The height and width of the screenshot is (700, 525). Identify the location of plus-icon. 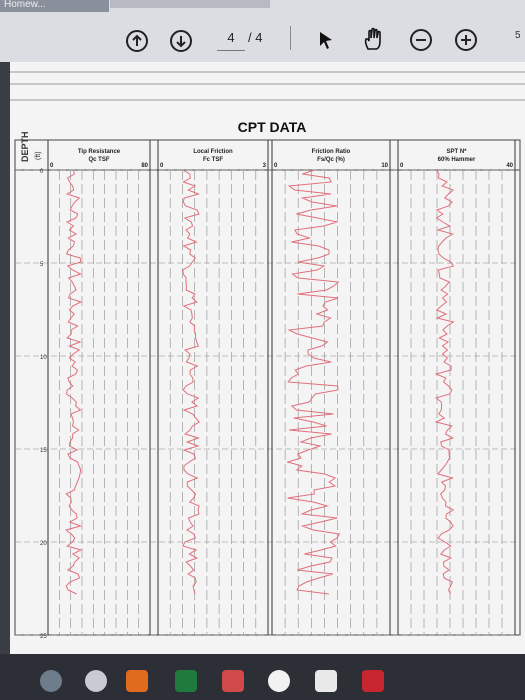
(466, 40).